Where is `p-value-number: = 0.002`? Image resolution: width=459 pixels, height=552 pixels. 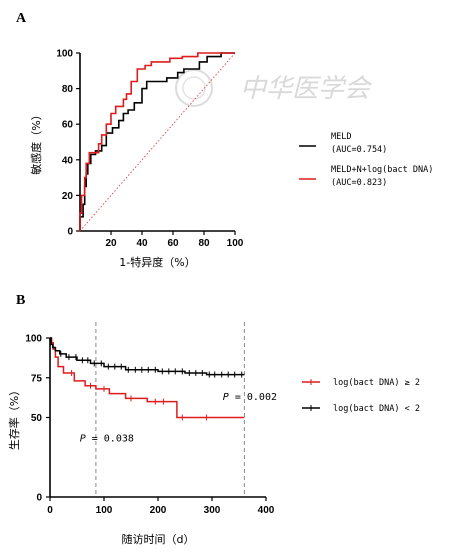
p-value-number: = 0.002 is located at coordinates (253, 397).